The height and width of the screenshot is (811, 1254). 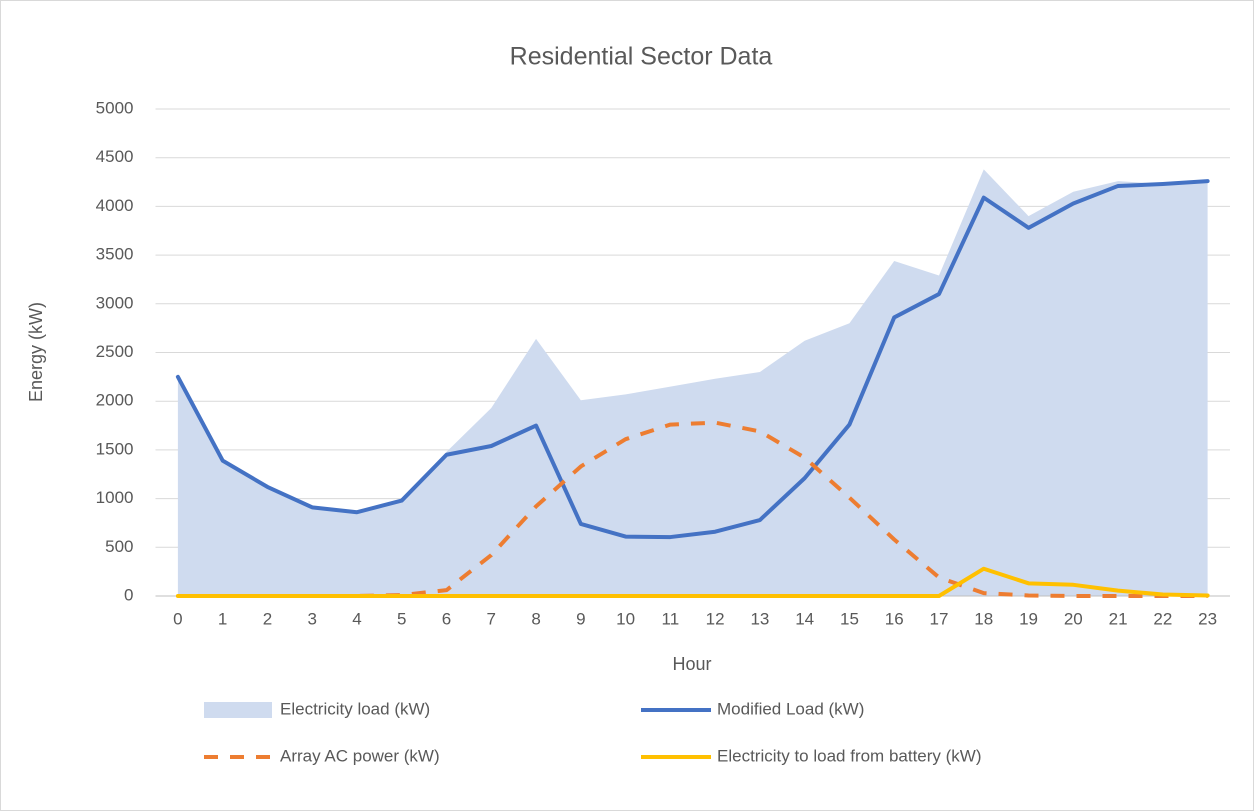 I want to click on y-tick-label: 5000, so click(x=115, y=107).